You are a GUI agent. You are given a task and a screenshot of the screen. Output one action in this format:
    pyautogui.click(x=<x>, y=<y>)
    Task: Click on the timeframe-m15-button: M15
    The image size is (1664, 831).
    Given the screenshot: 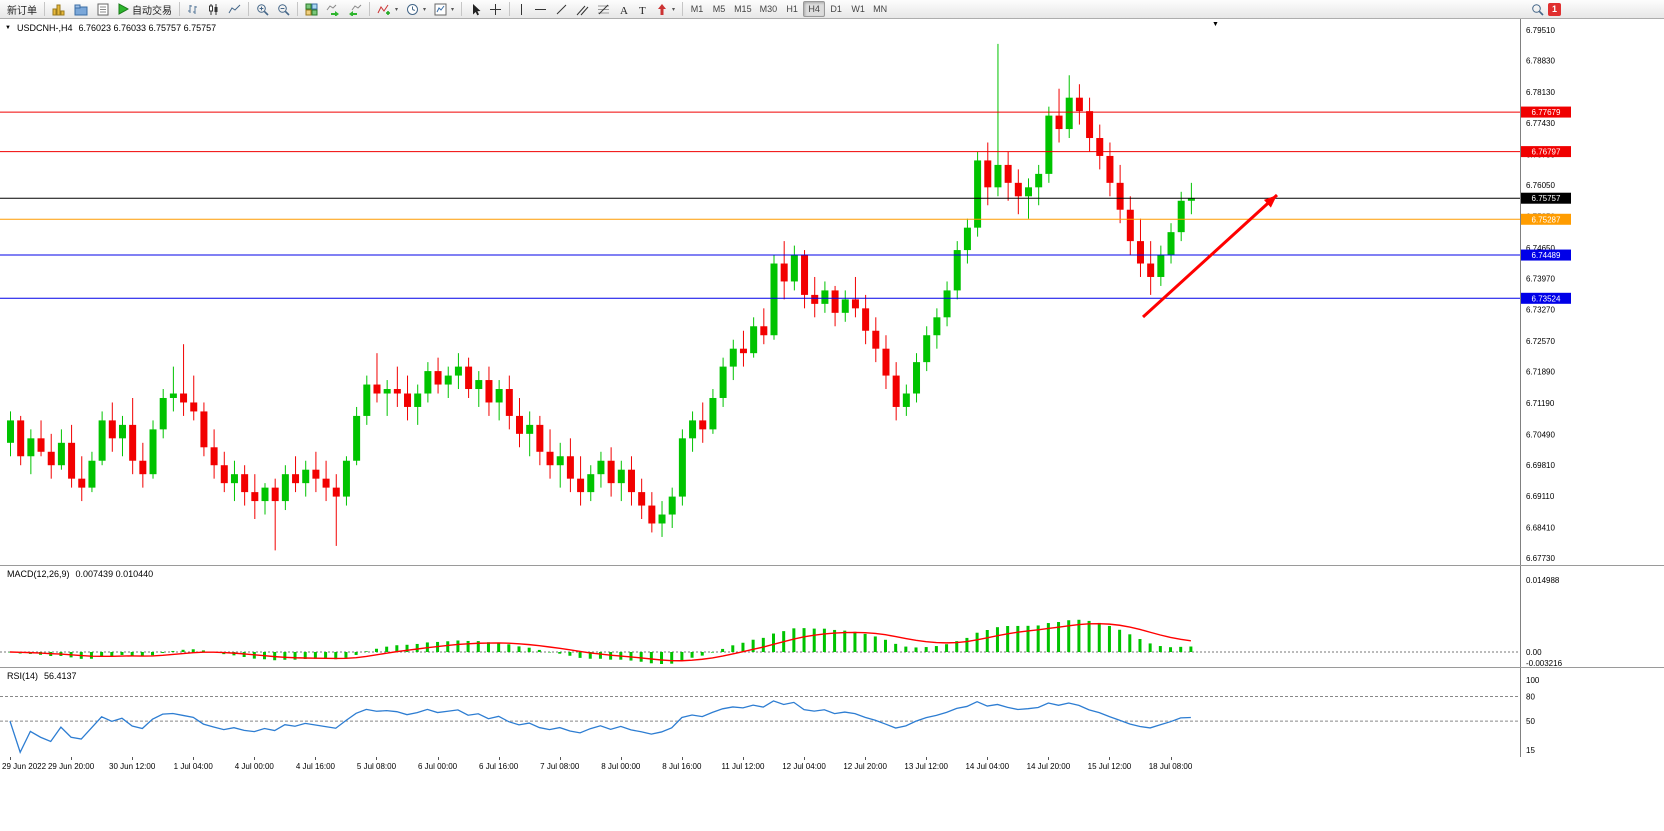 What is the action you would take?
    pyautogui.click(x=743, y=9)
    